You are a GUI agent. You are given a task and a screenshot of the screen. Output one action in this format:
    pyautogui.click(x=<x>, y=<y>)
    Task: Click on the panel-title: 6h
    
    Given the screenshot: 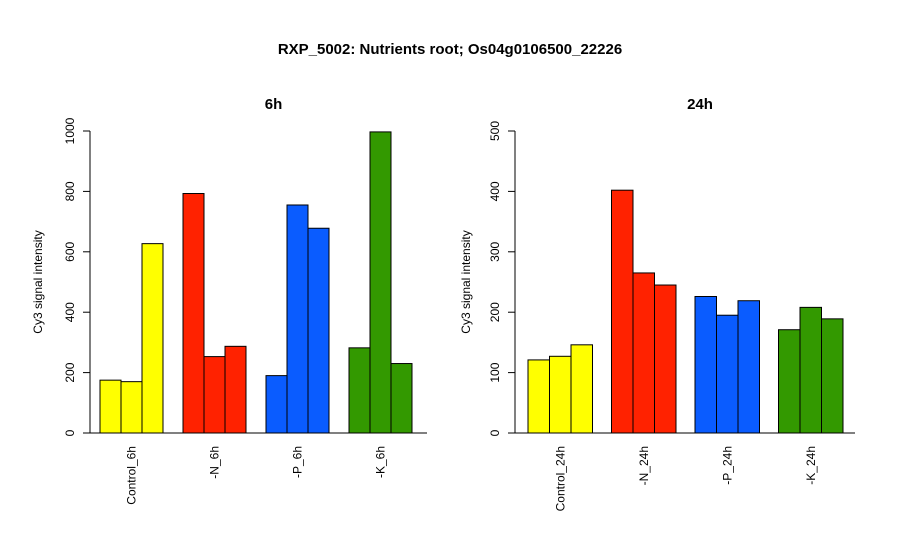 What is the action you would take?
    pyautogui.click(x=274, y=104)
    